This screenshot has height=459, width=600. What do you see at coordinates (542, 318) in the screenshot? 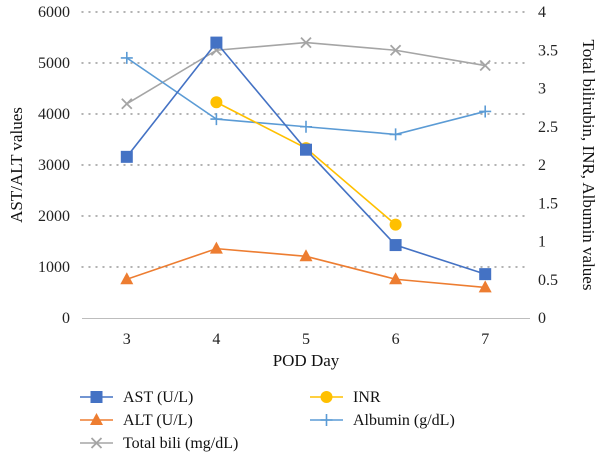
I see `right-tick-label: 0` at bounding box center [542, 318].